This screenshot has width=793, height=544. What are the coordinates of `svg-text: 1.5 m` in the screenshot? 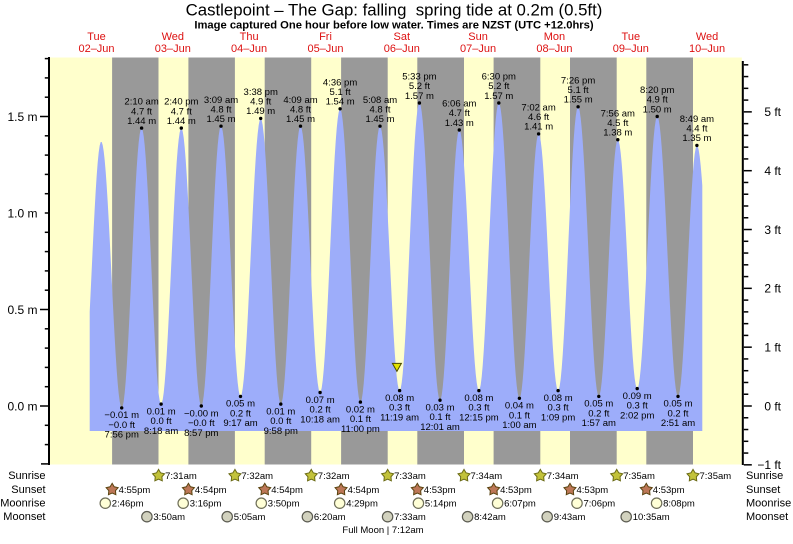 It's located at (22, 117).